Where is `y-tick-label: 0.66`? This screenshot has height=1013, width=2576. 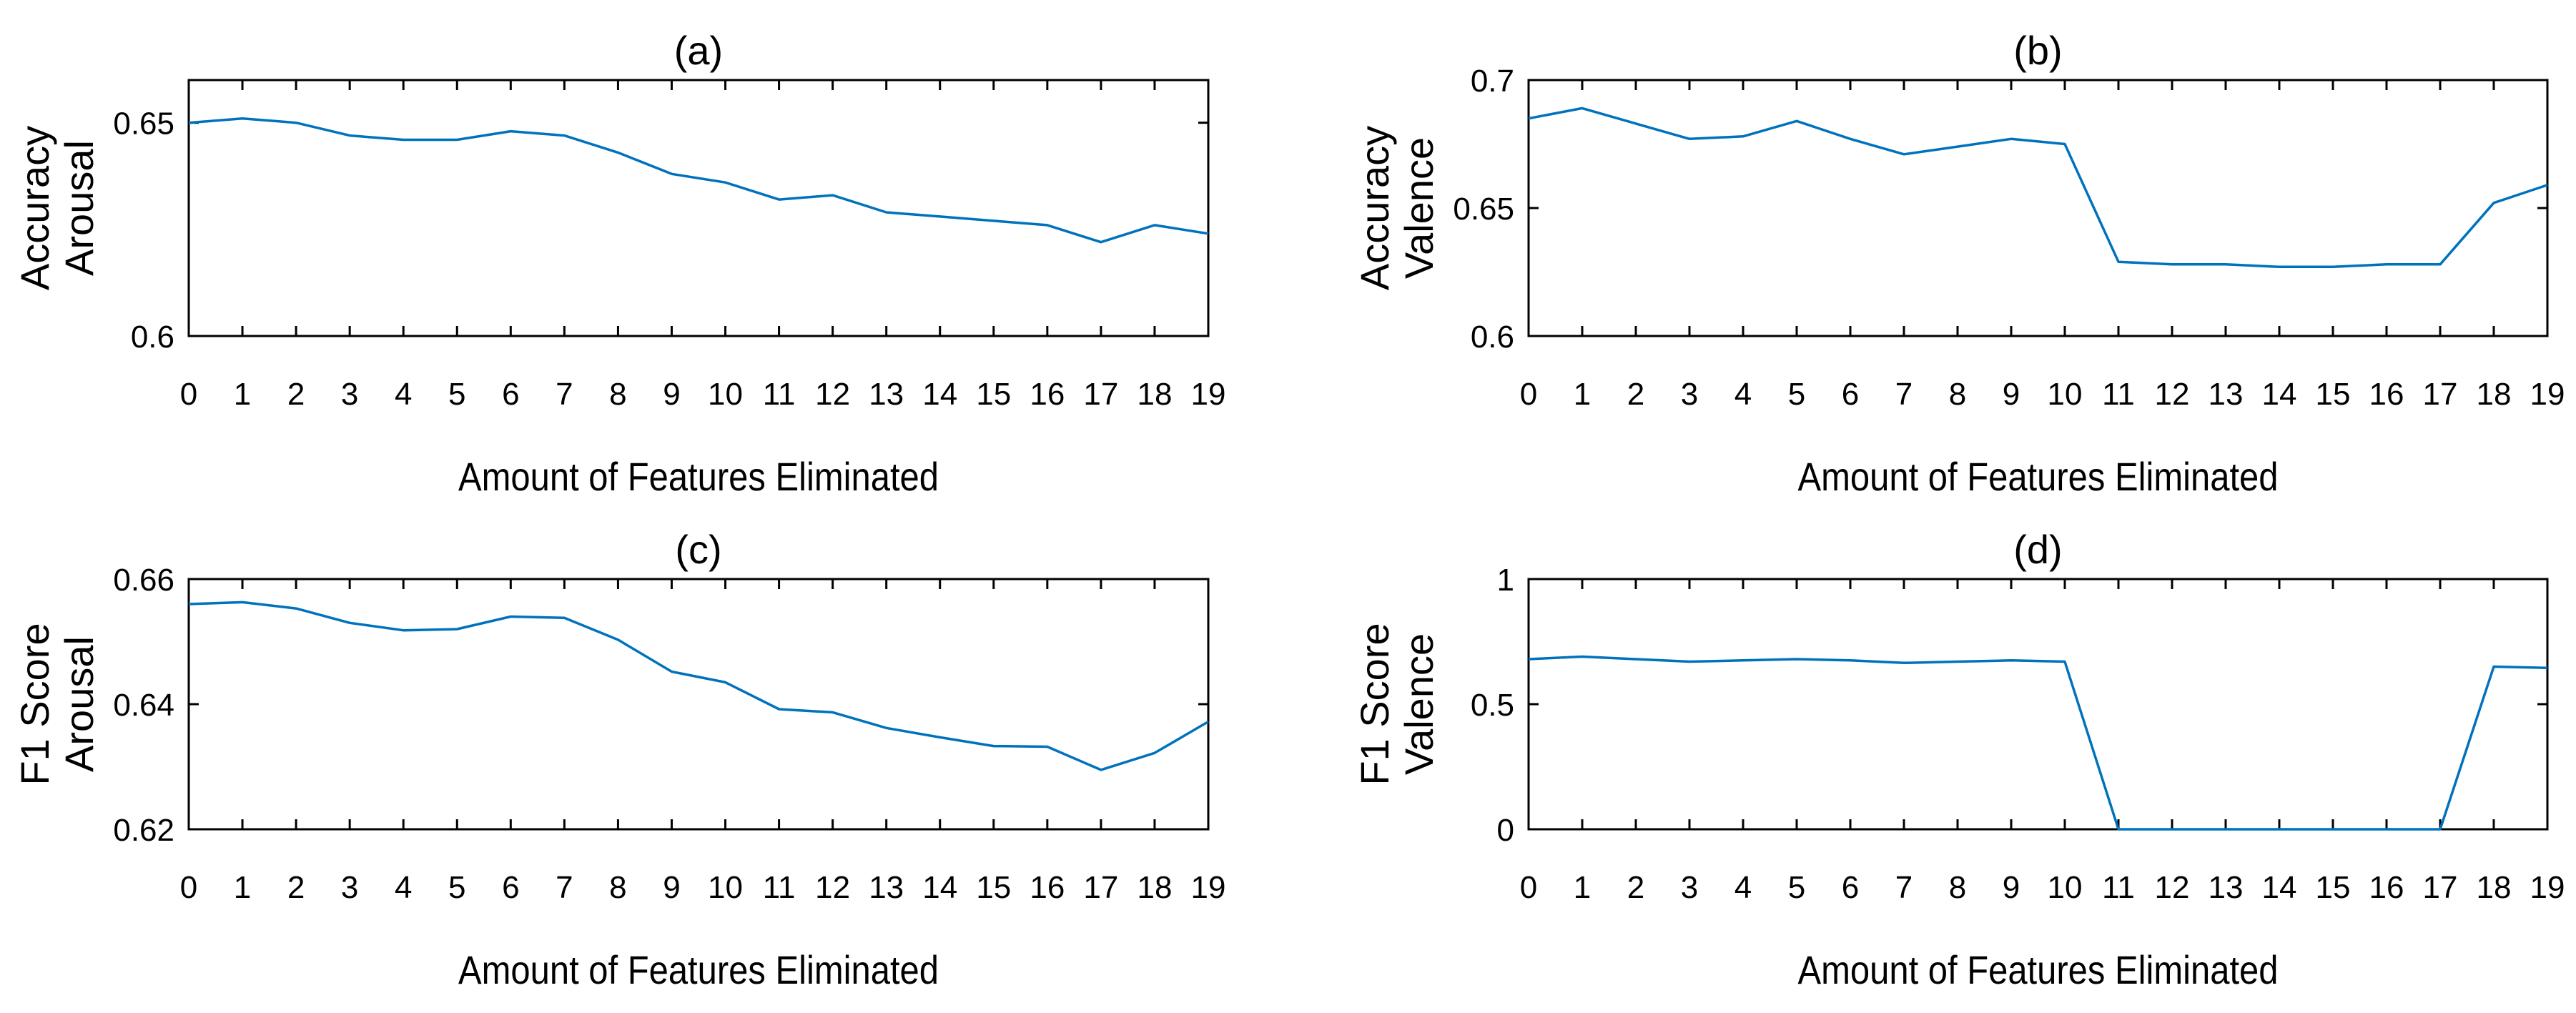 y-tick-label: 0.66 is located at coordinates (143, 580).